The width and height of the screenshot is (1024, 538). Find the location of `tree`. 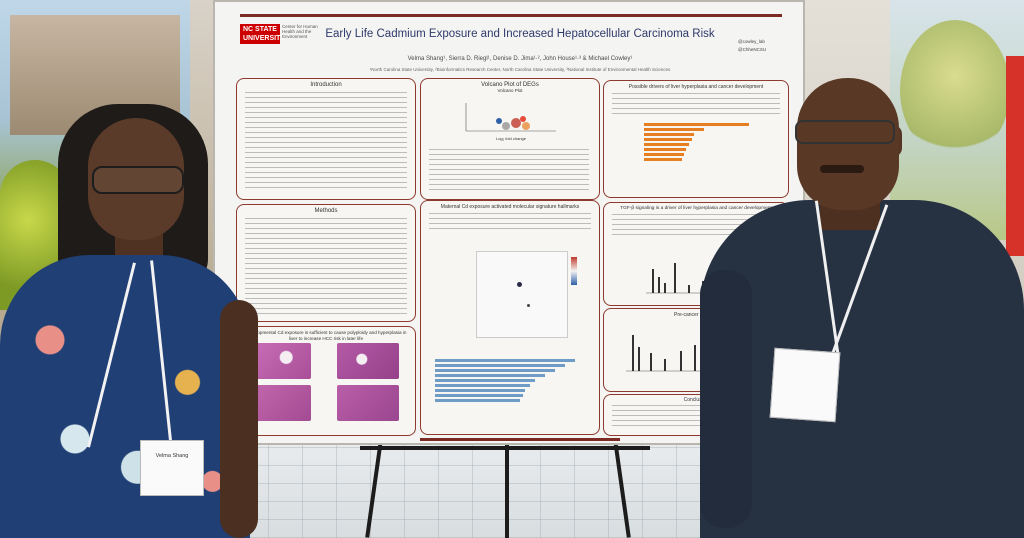

tree is located at coordinates (955, 90).